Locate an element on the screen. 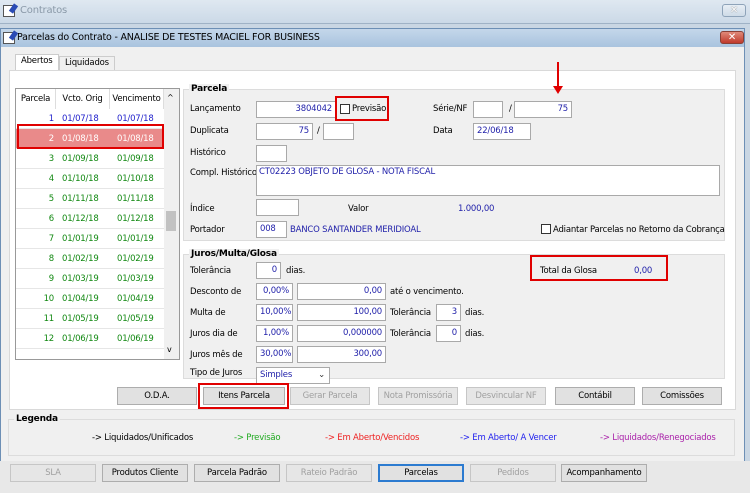 The height and width of the screenshot is (493, 750). table-row: 10 01/04/19 01/04/19 is located at coordinates (90, 299).